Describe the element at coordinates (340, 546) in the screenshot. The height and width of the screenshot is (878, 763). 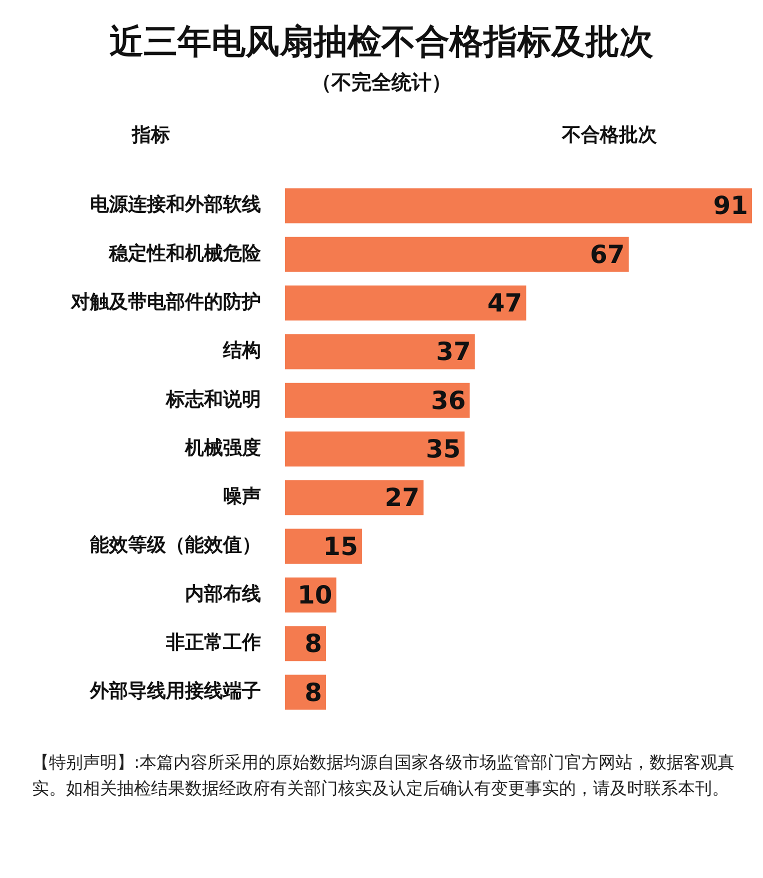
I see `data-label: 15` at that location.